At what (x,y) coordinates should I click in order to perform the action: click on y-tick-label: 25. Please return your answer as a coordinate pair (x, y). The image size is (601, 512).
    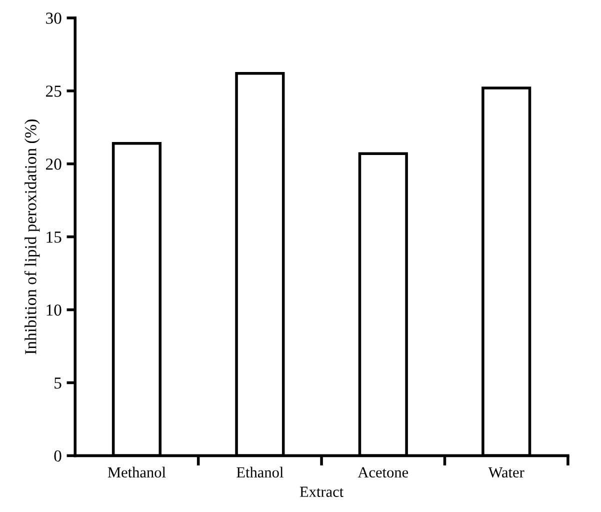
    Looking at the image, I should click on (54, 91).